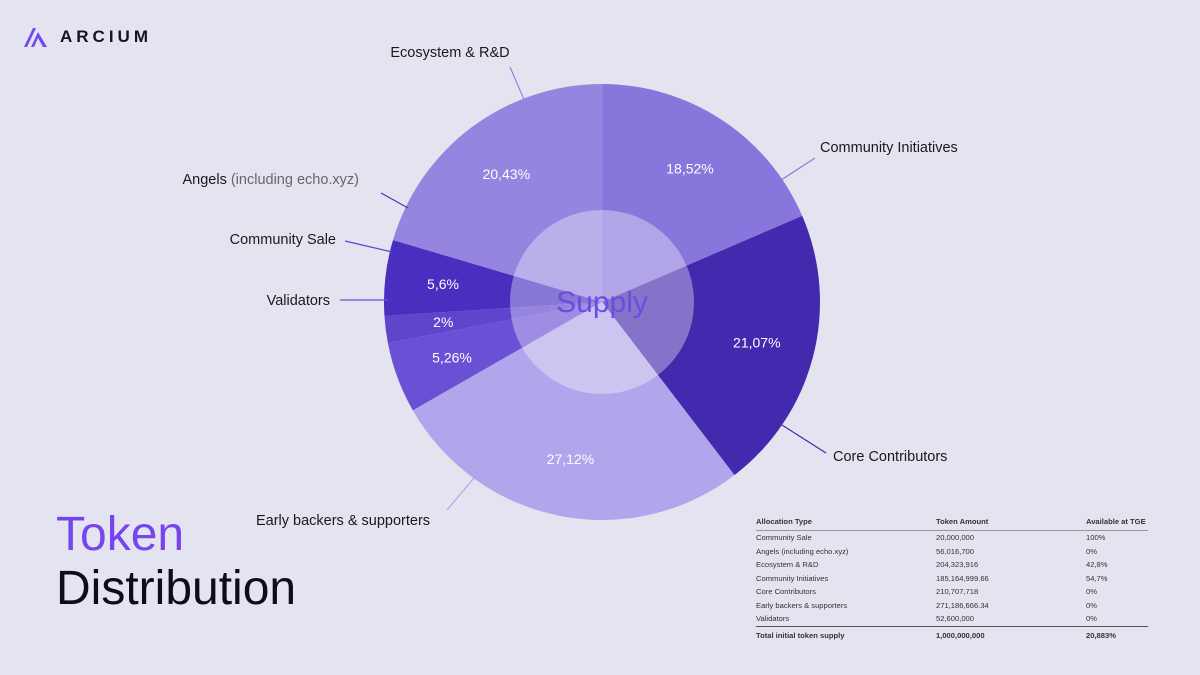 The image size is (1200, 675). I want to click on slice-value-label: 21,07%, so click(756, 343).